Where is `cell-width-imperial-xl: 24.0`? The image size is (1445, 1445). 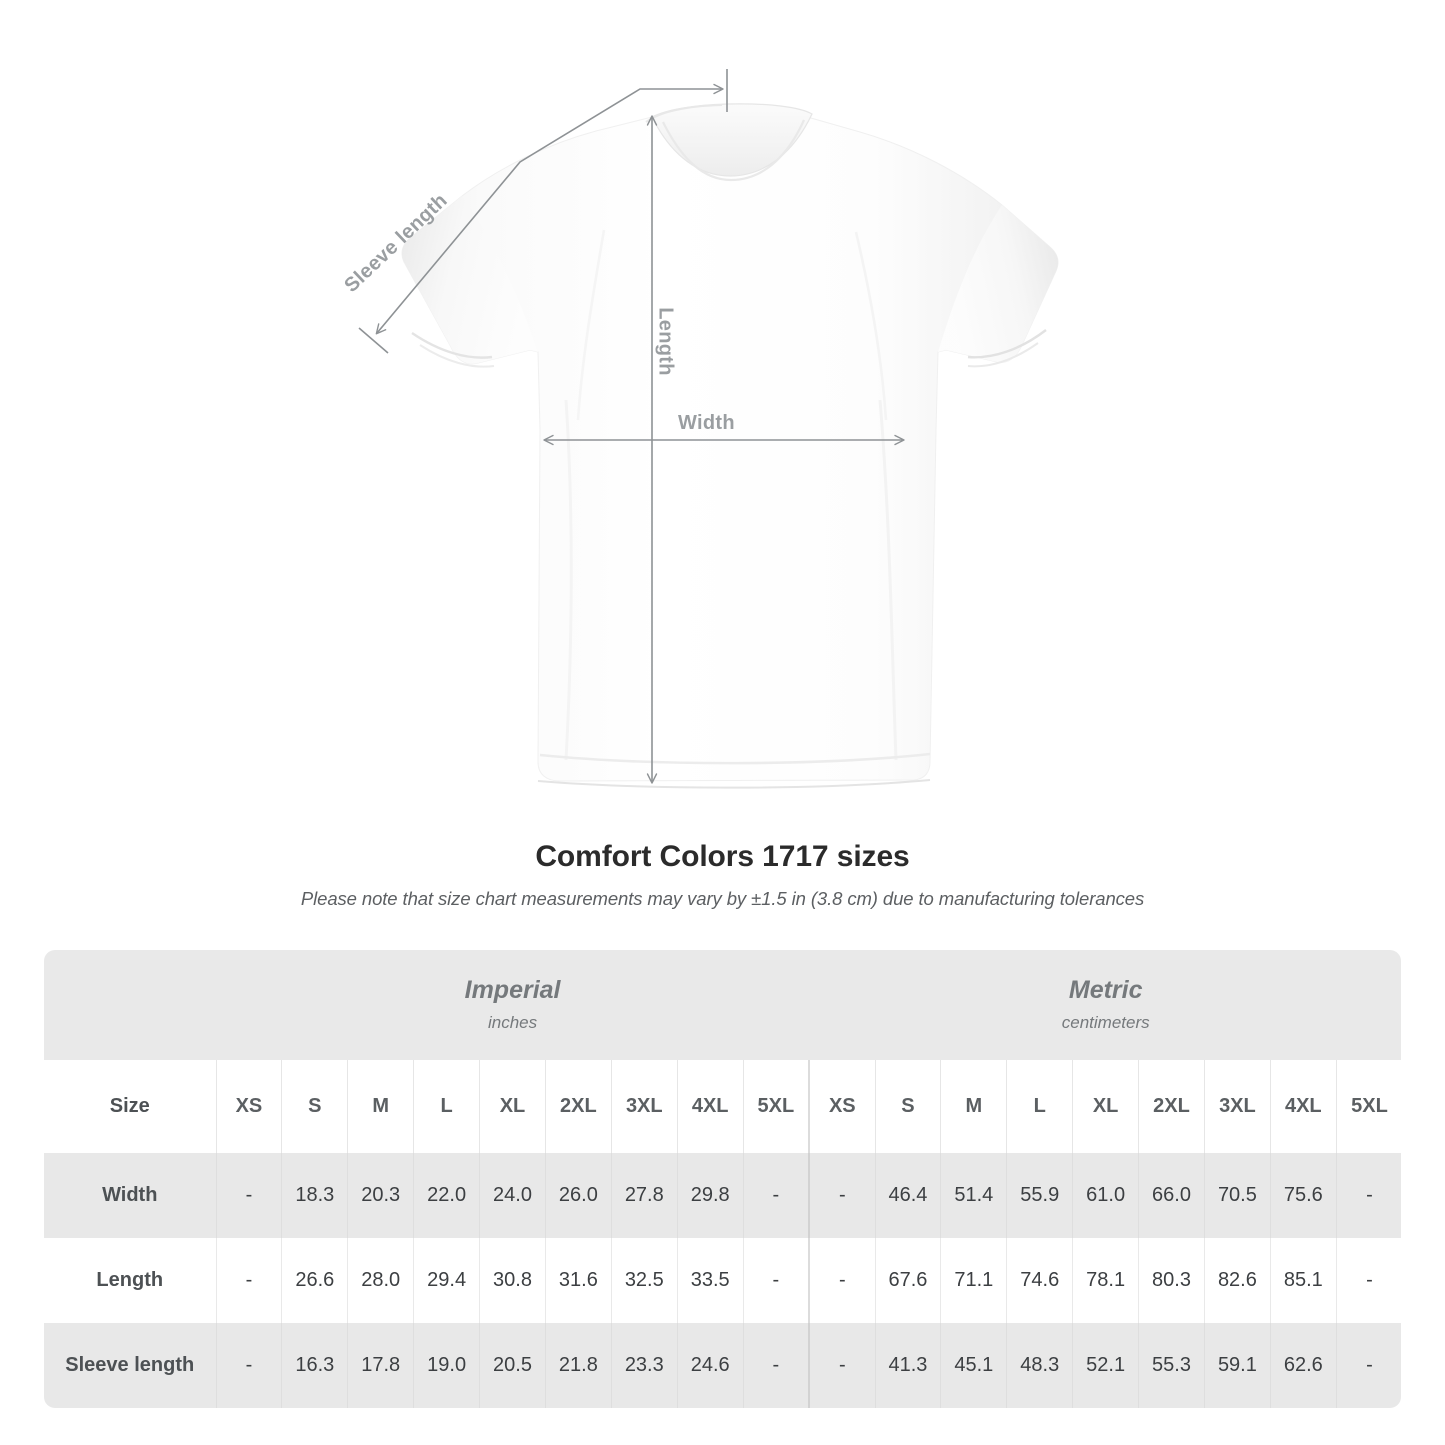 cell-width-imperial-xl: 24.0 is located at coordinates (512, 1195).